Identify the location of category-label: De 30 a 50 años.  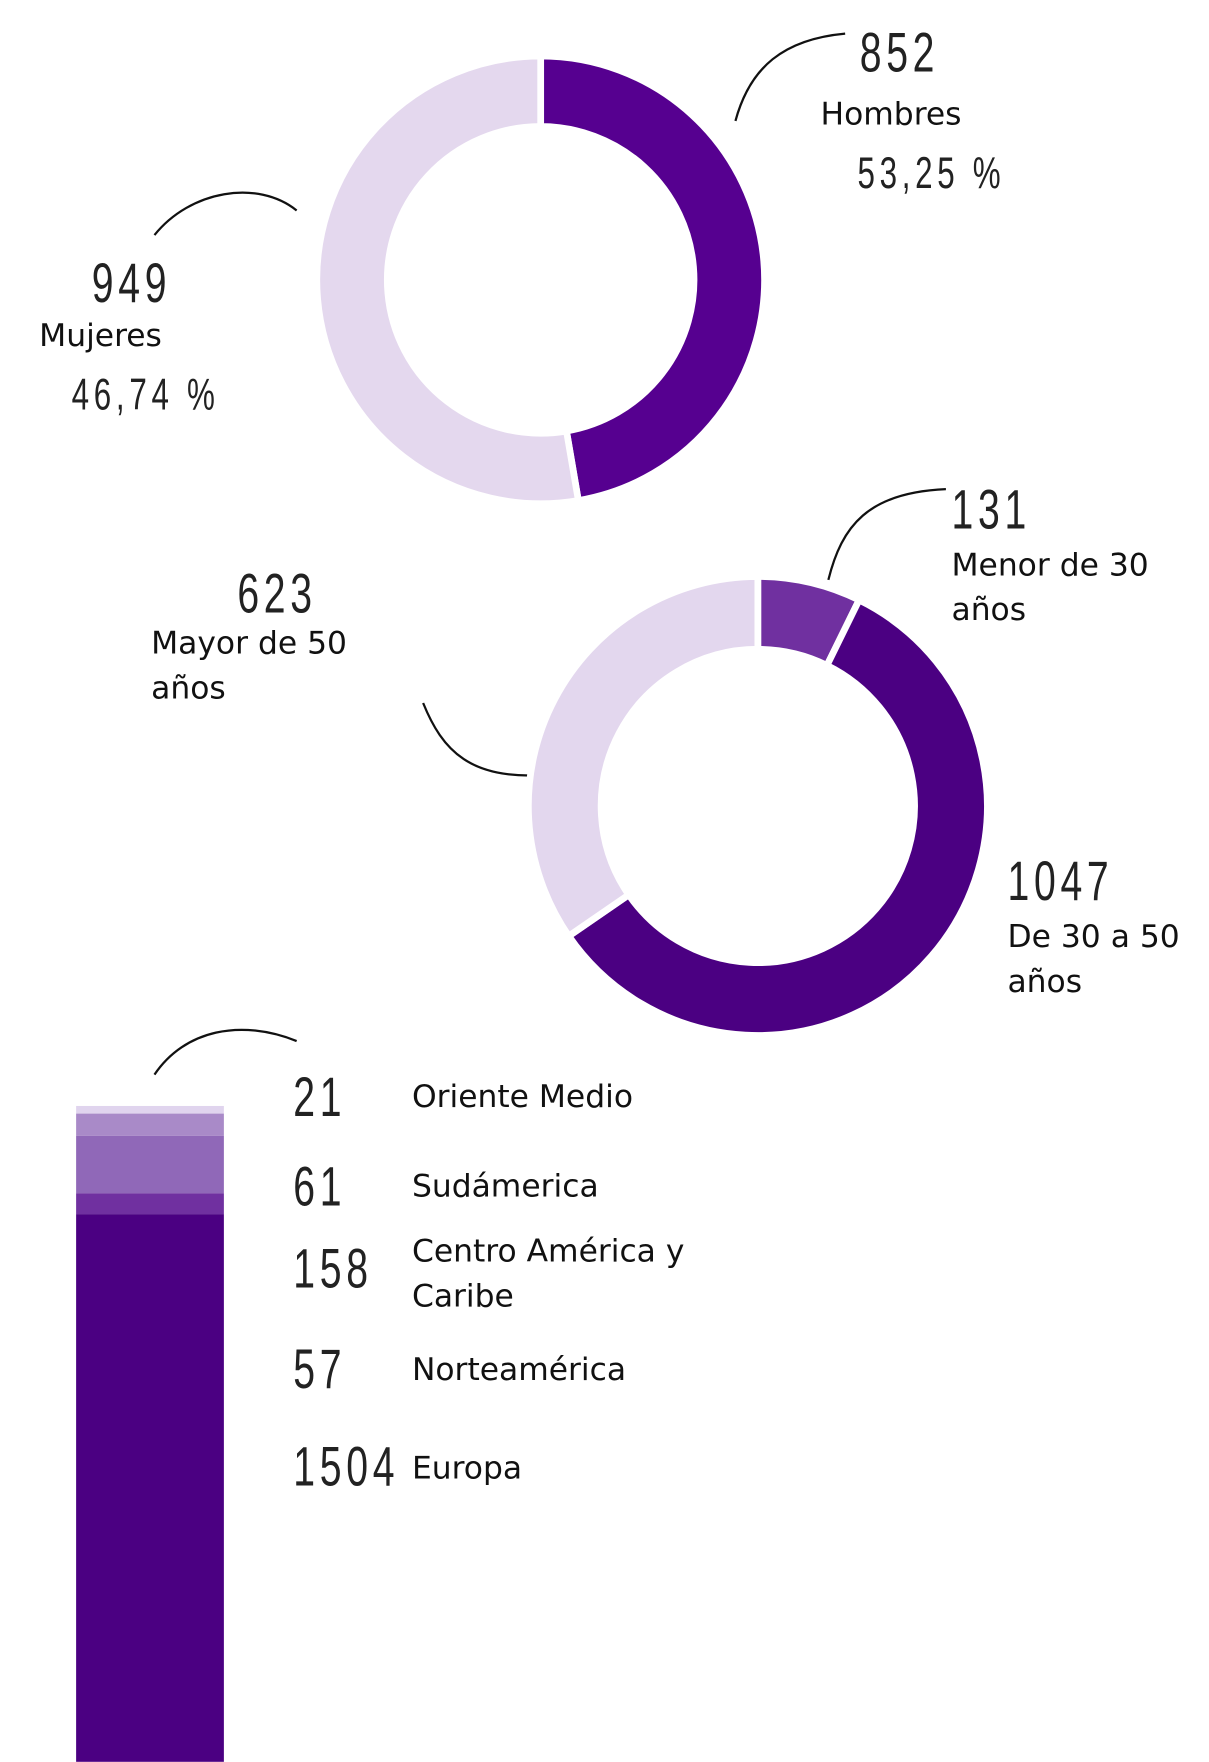
(1093, 958).